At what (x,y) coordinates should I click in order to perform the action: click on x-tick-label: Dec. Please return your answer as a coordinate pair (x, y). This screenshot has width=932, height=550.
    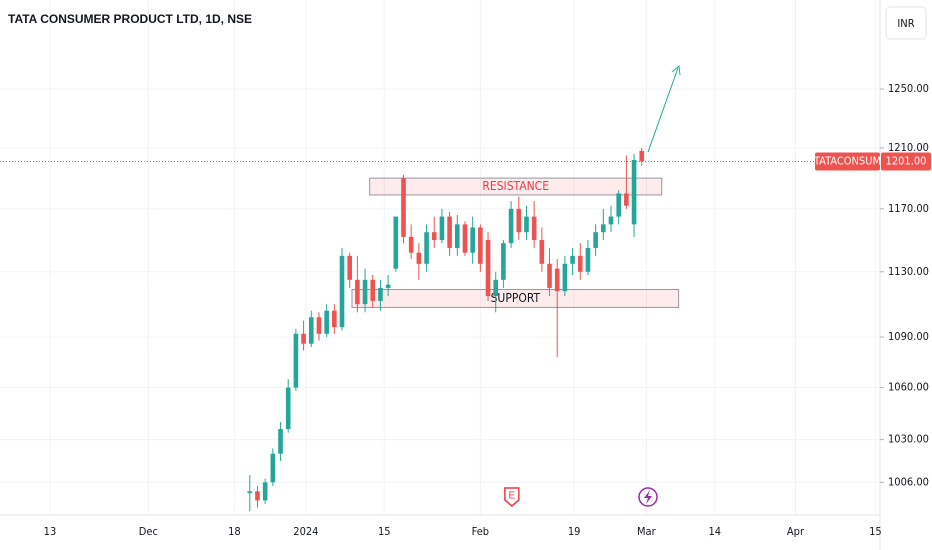
    Looking at the image, I should click on (148, 531).